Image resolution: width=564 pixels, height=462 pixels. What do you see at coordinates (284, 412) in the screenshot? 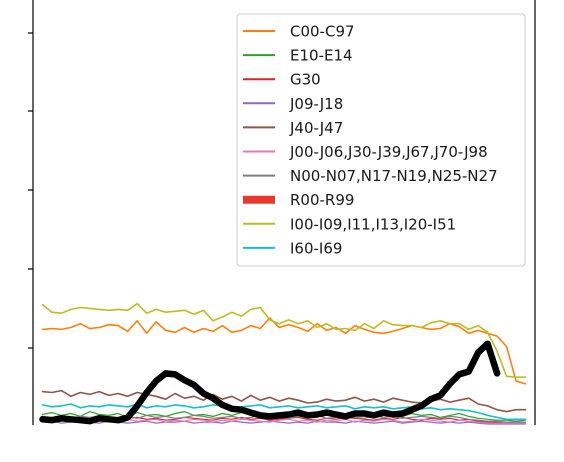
I see `series-line-i60-i69` at bounding box center [284, 412].